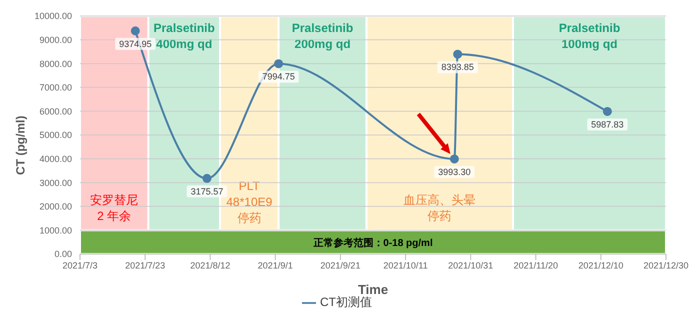 The height and width of the screenshot is (327, 699). What do you see at coordinates (55, 63) in the screenshot?
I see `y-tick-label: 8000.00` at bounding box center [55, 63].